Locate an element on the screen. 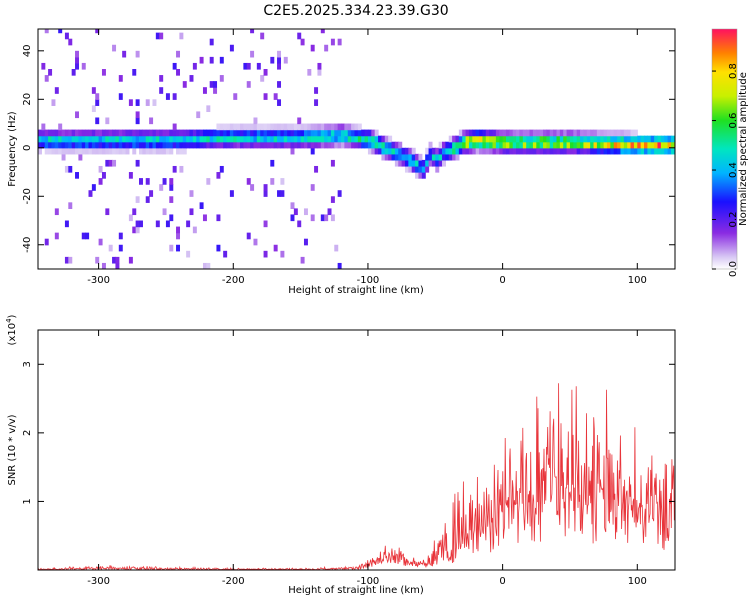 This screenshot has width=750, height=604. colorbar-tick-label: 0.2 is located at coordinates (733, 220).